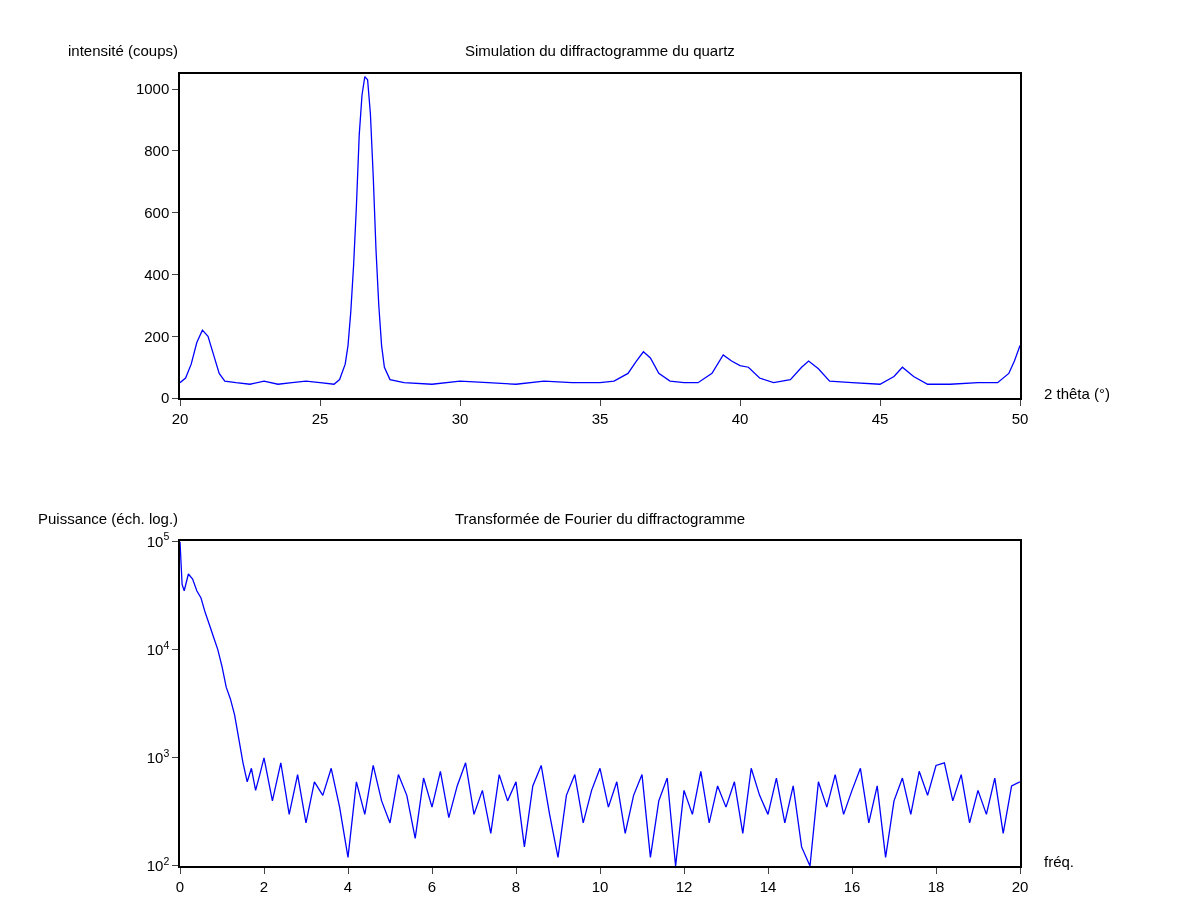 Image resolution: width=1200 pixels, height=907 pixels. Describe the element at coordinates (600, 418) in the screenshot. I see `x-tick-label: 35` at that location.